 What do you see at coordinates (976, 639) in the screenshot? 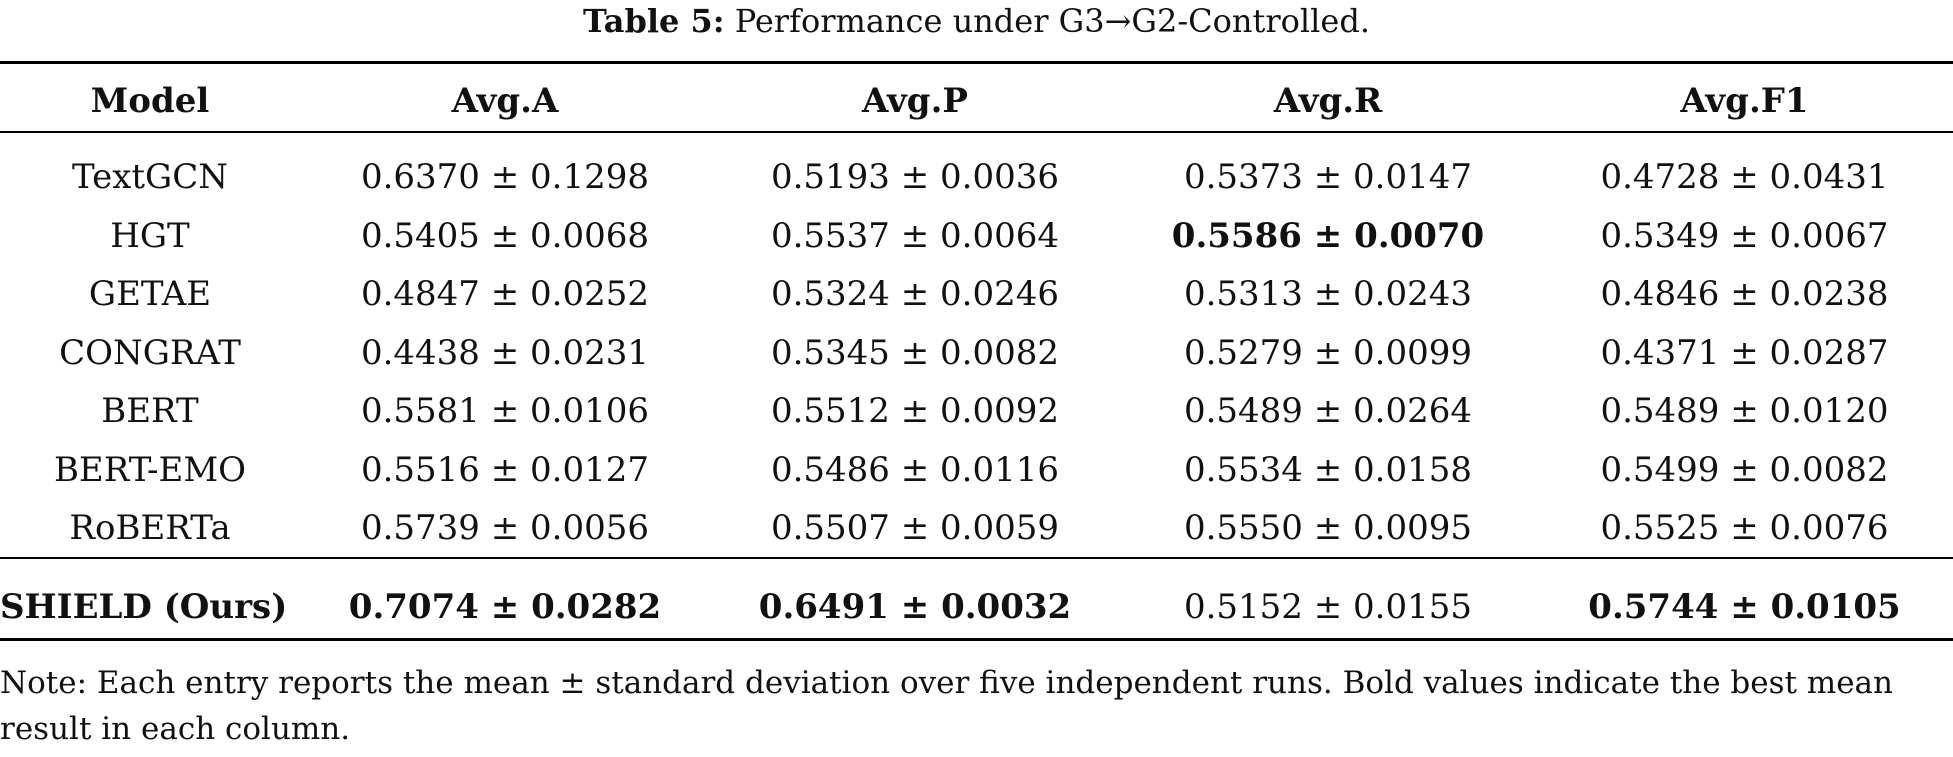
I see `table-bottom-rule` at bounding box center [976, 639].